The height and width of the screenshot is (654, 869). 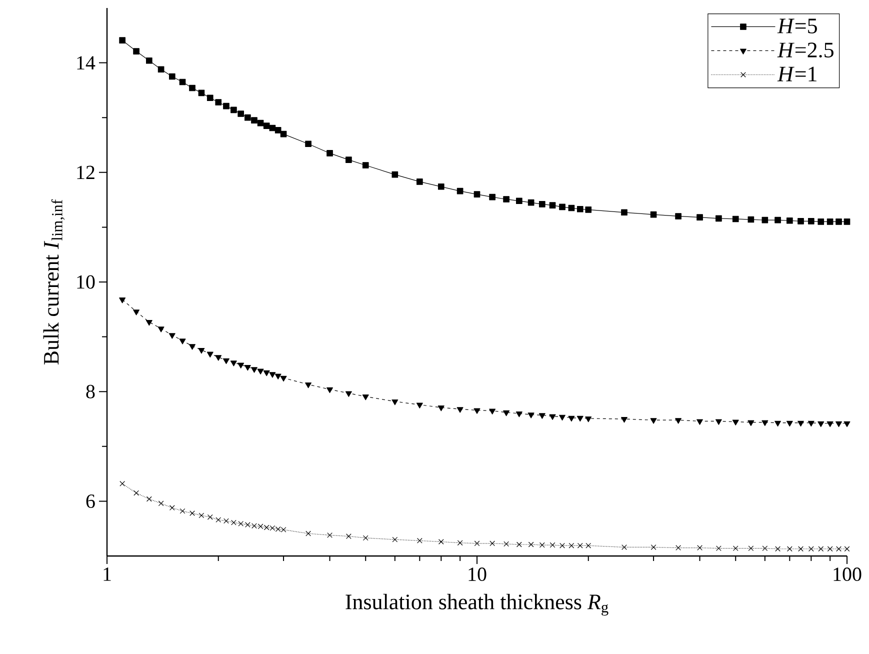 What do you see at coordinates (107, 574) in the screenshot?
I see `x-tick-label: 1` at bounding box center [107, 574].